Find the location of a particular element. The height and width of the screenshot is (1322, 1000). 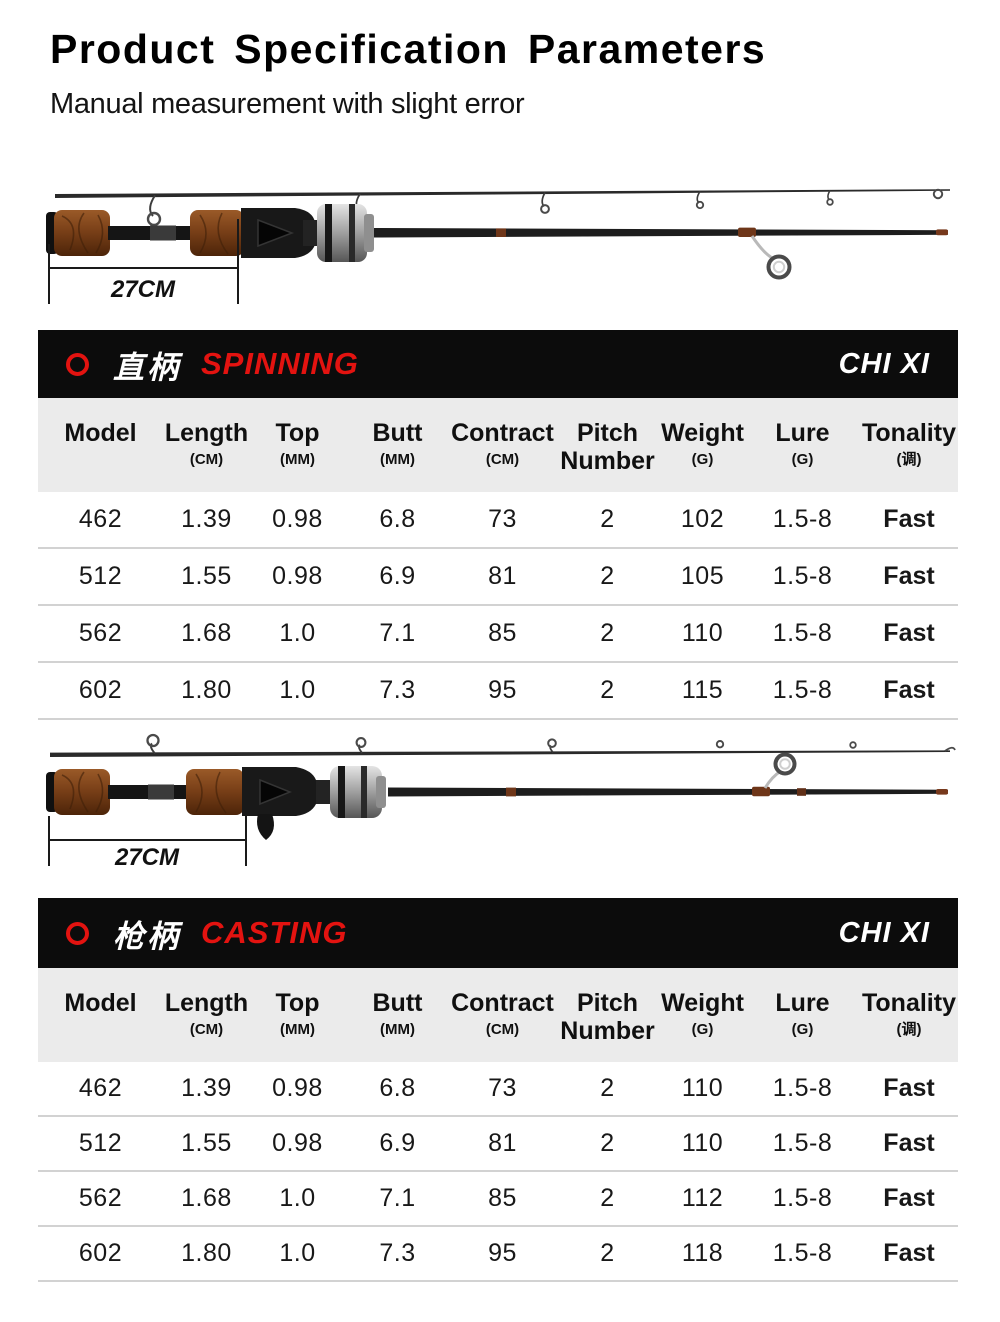

table-cell: 1.39 is located at coordinates (206, 1088).